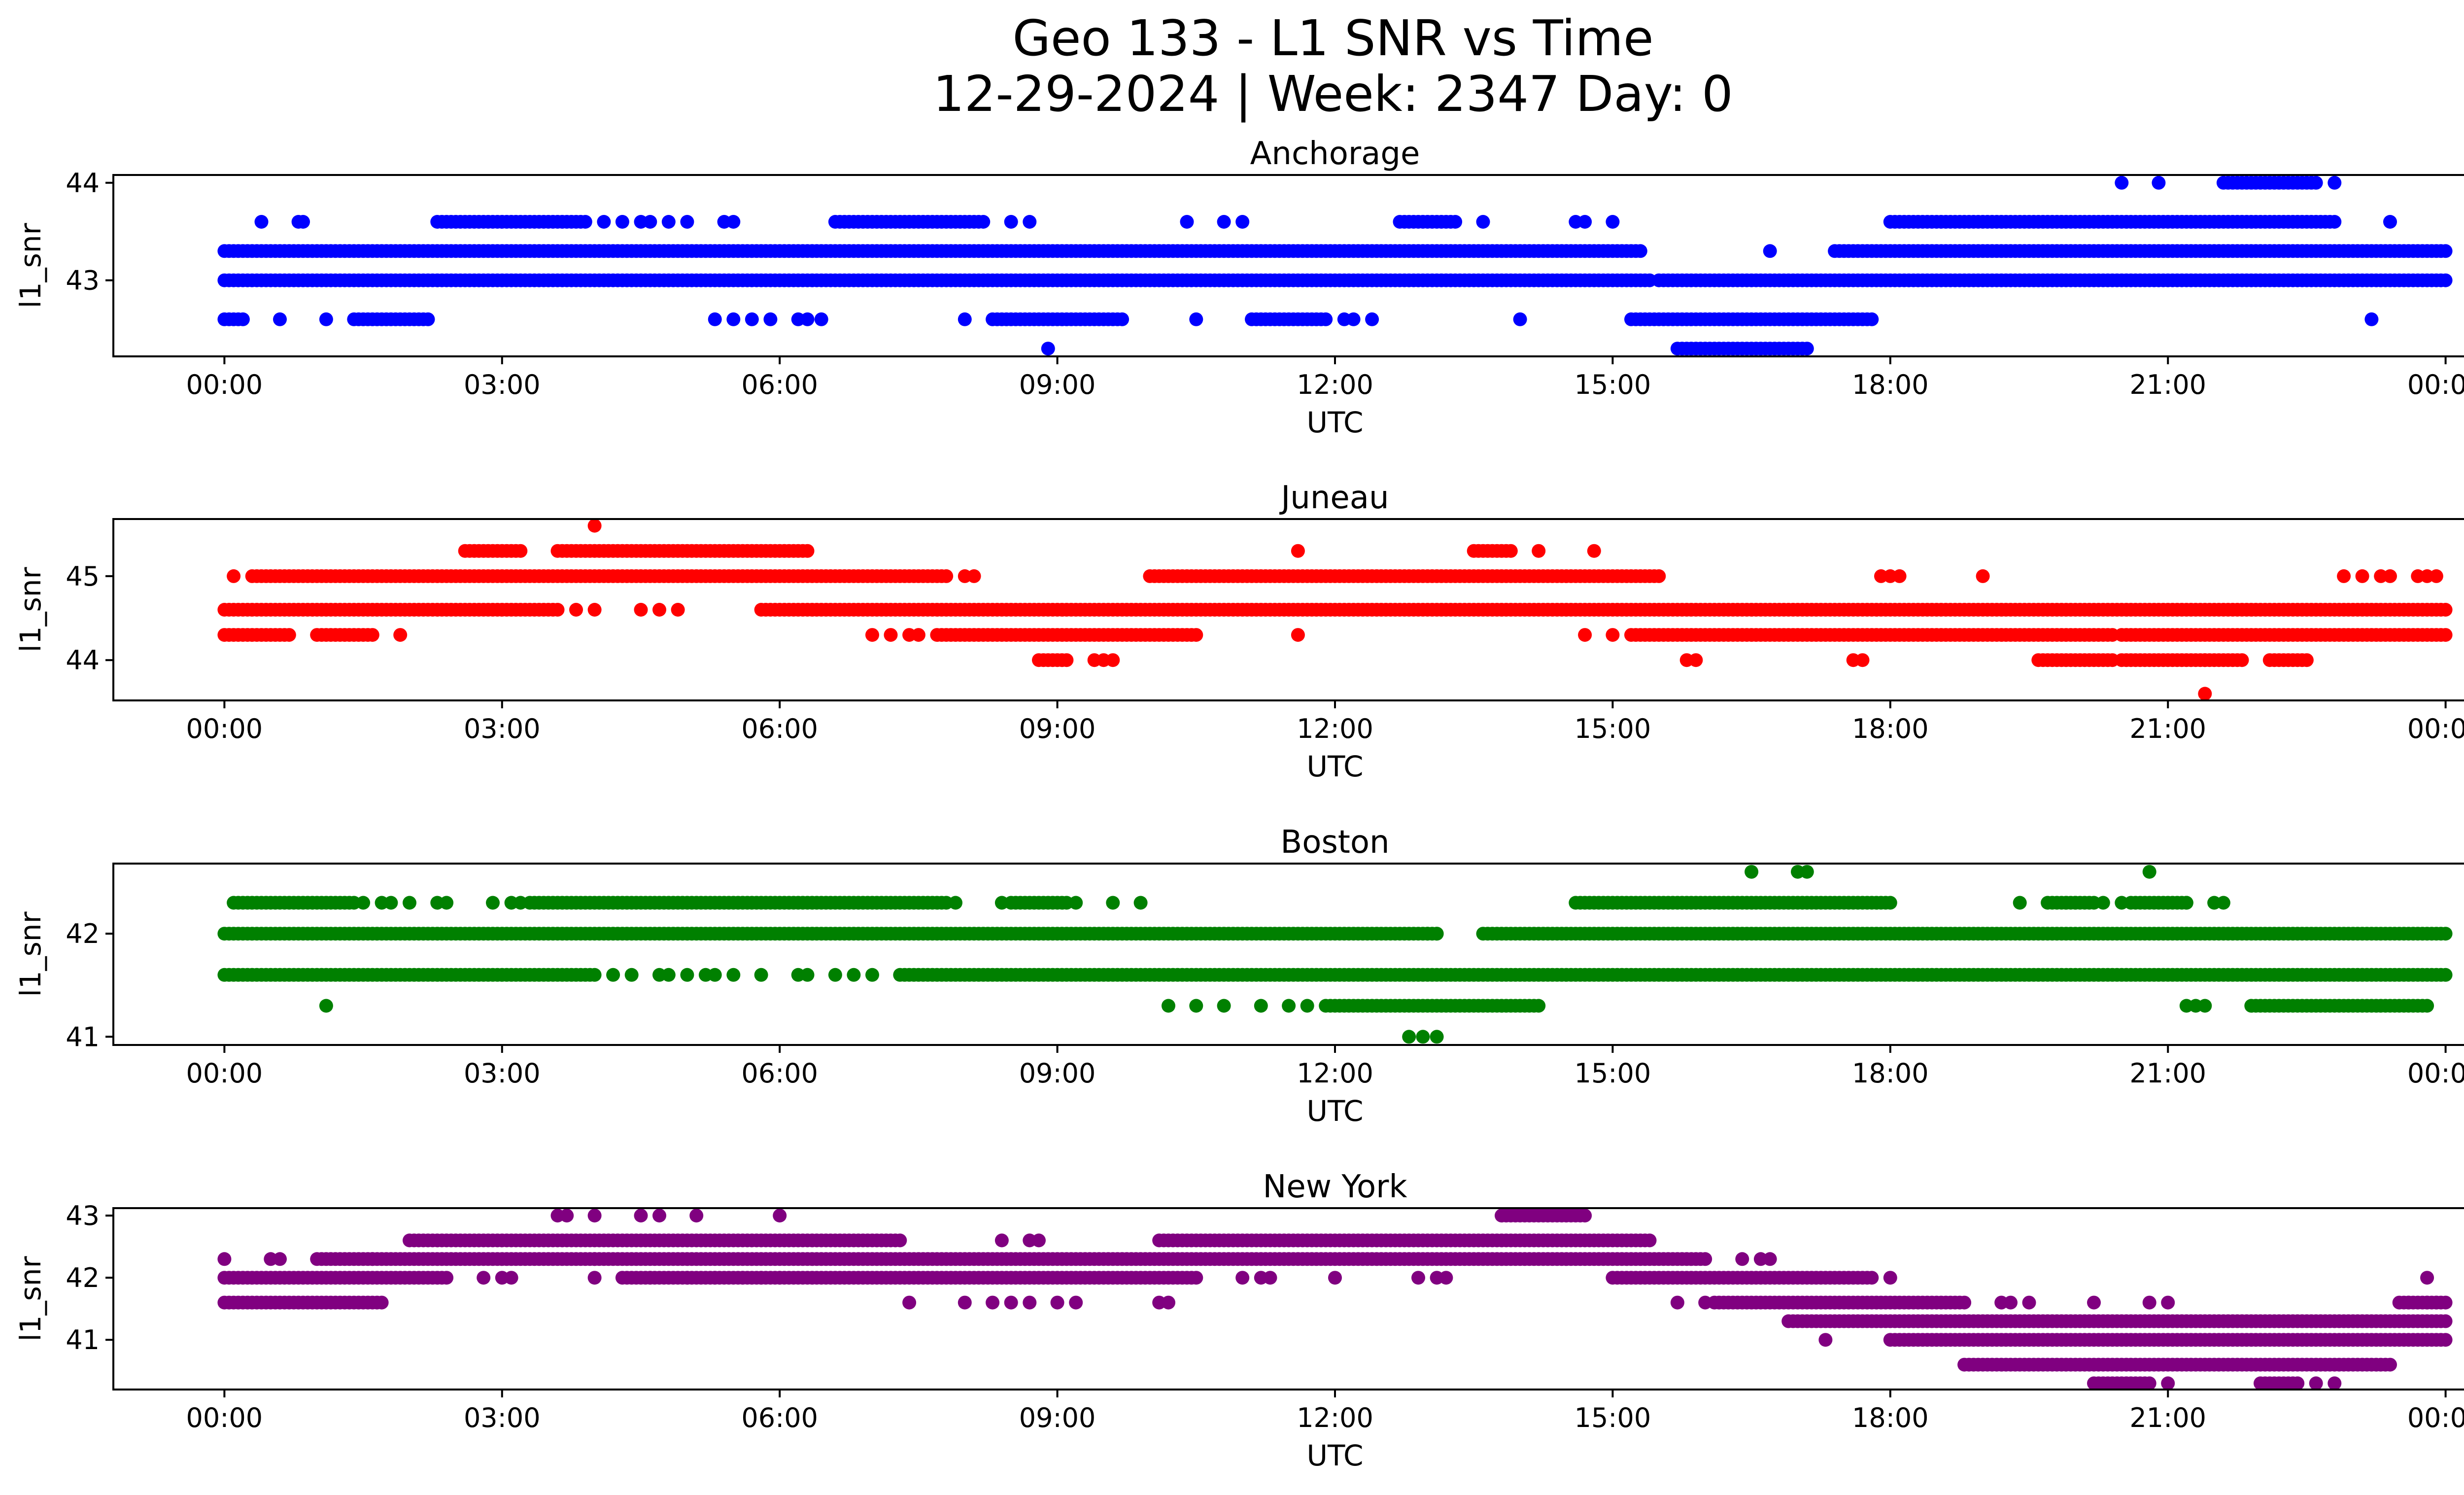  Describe the element at coordinates (1612, 384) in the screenshot. I see `x-tick-label: 15:00` at that location.